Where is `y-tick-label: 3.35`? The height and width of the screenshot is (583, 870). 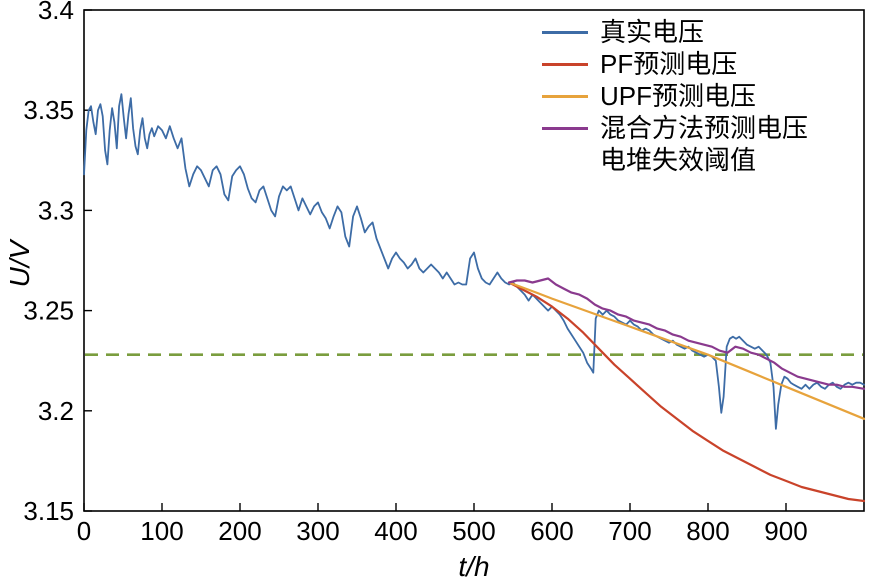
y-tick-label: 3.35 is located at coordinates (48, 110).